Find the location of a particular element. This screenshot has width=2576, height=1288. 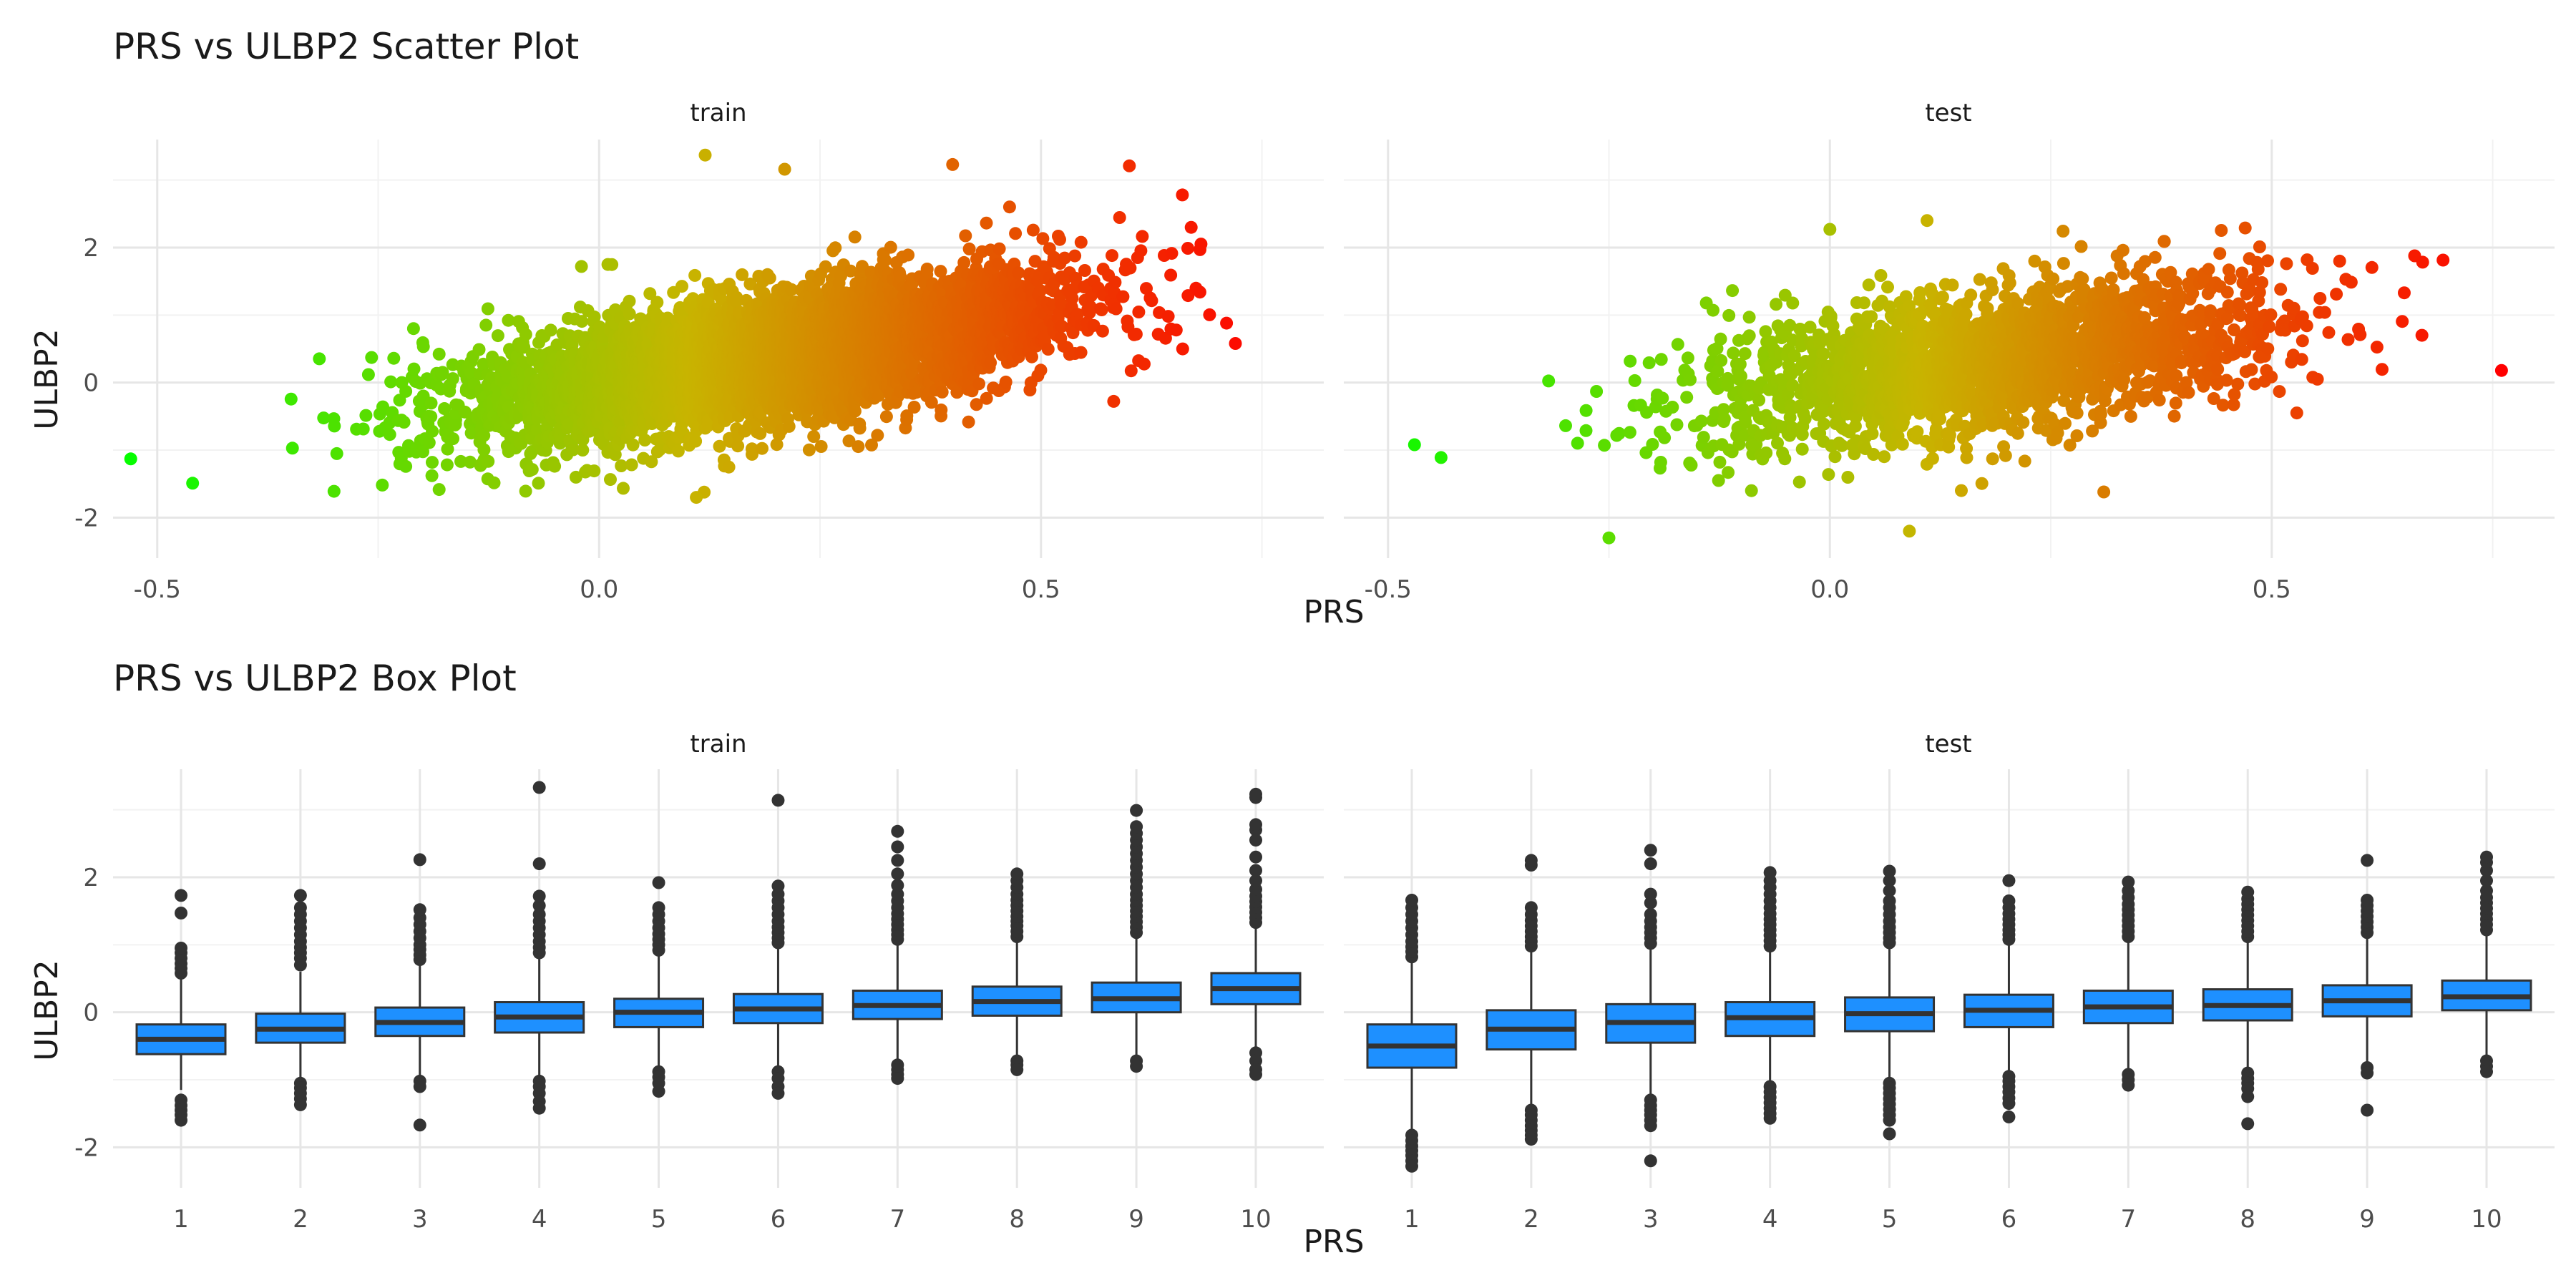

scatter-points-train is located at coordinates (683, 326).